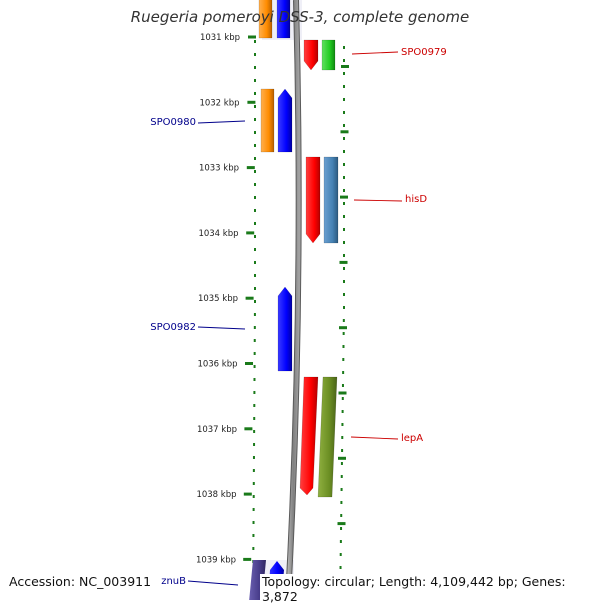  I want to click on tick-label: 1036 kbp, so click(217, 365).